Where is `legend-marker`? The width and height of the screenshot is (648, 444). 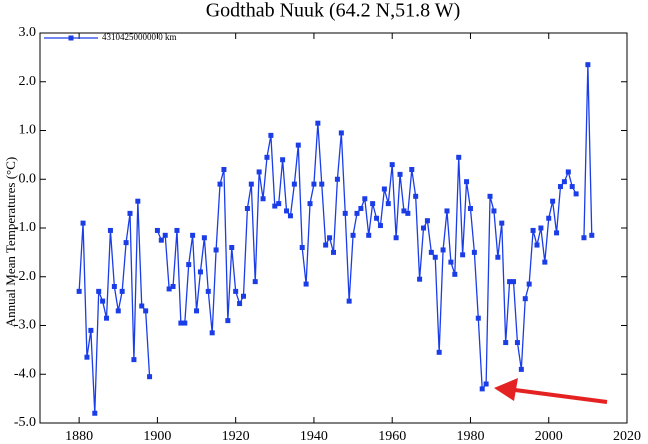
legend-marker is located at coordinates (71, 38).